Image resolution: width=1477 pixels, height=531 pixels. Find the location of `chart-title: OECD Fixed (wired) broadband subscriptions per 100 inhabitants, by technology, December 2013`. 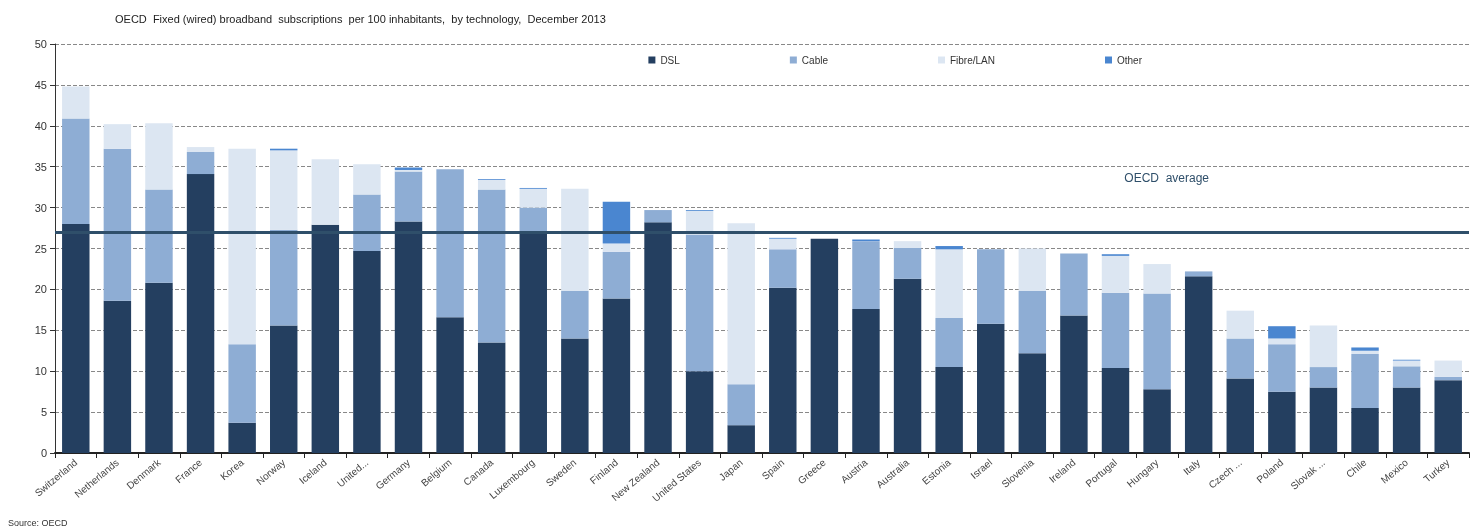

chart-title: OECD Fixed (wired) broadband subscriptions per 100 inhabitants, by technology, December 2013 is located at coordinates (360, 18).